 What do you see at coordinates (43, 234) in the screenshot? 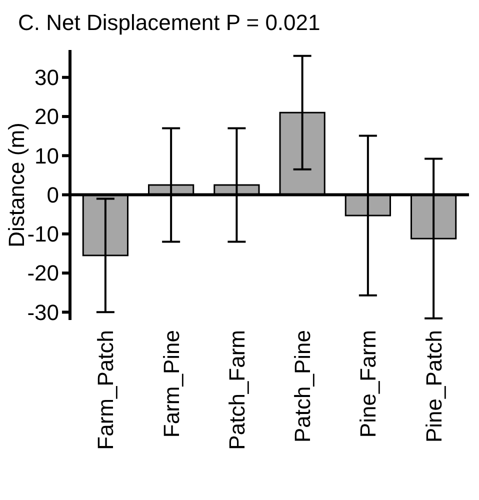
I see `y-tick-label: -10` at bounding box center [43, 234].